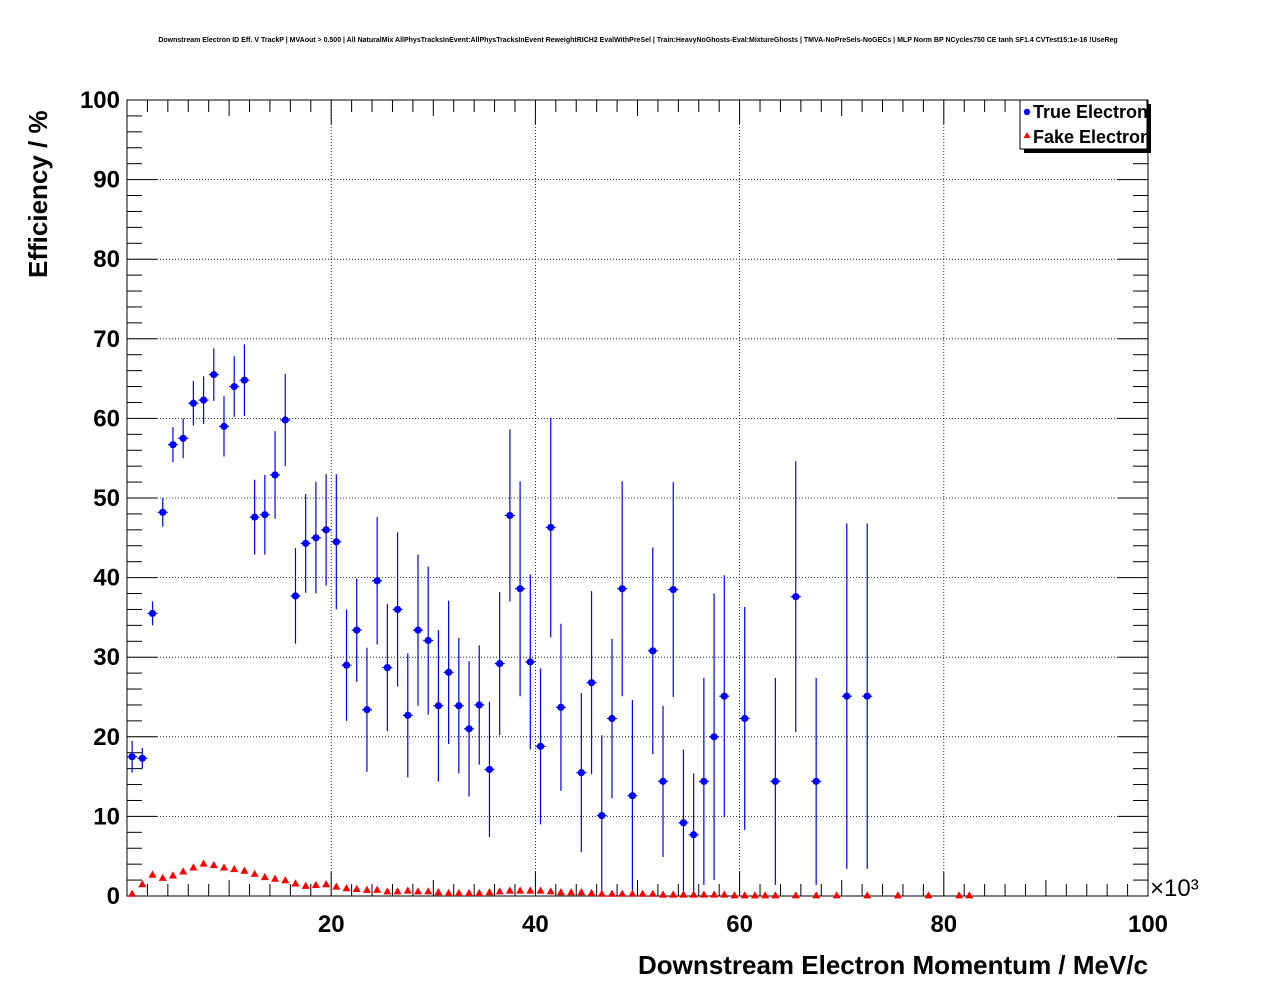 This screenshot has width=1276, height=996. I want to click on y-tick-label: 70, so click(106, 339).